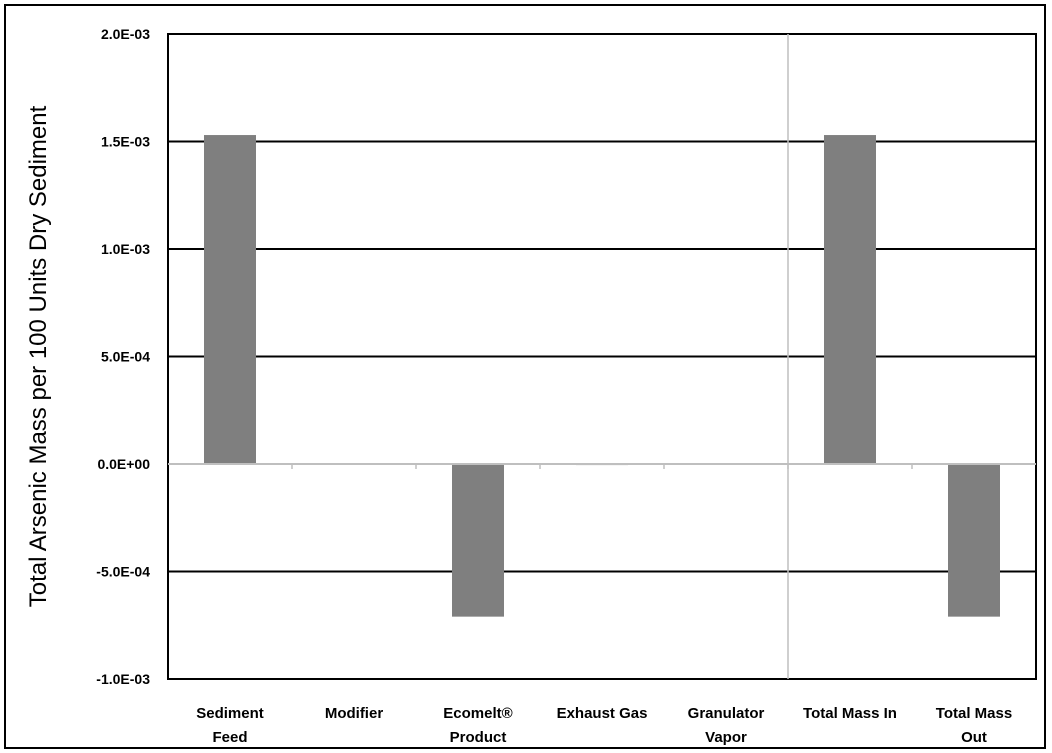 The height and width of the screenshot is (753, 1052). I want to click on category-label: Granulator Vapor, so click(726, 725).